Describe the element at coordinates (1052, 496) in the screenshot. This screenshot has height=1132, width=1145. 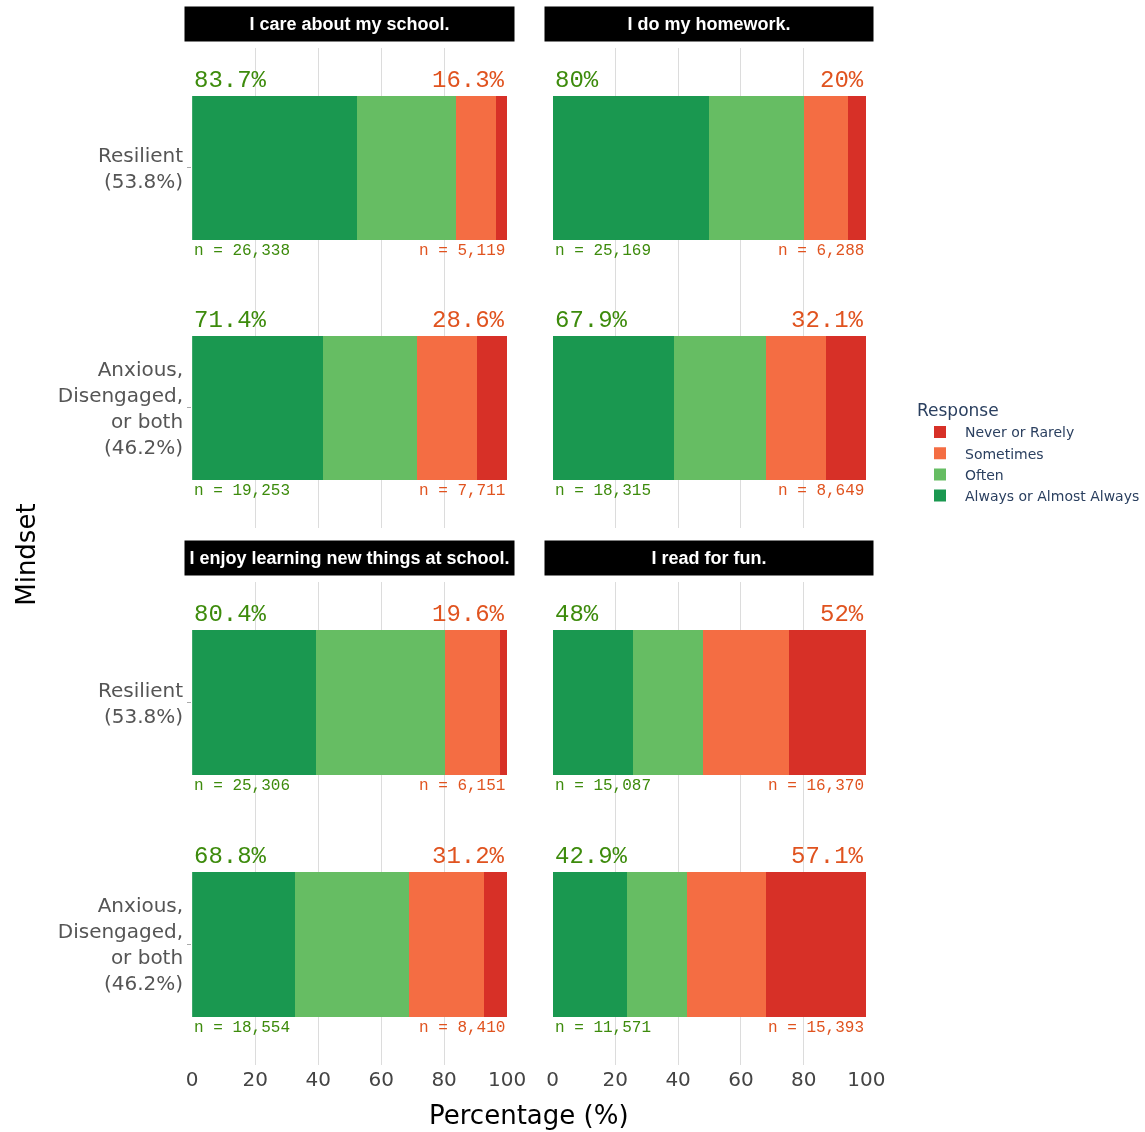
I see `legend-label: Always or Almost Always` at that location.